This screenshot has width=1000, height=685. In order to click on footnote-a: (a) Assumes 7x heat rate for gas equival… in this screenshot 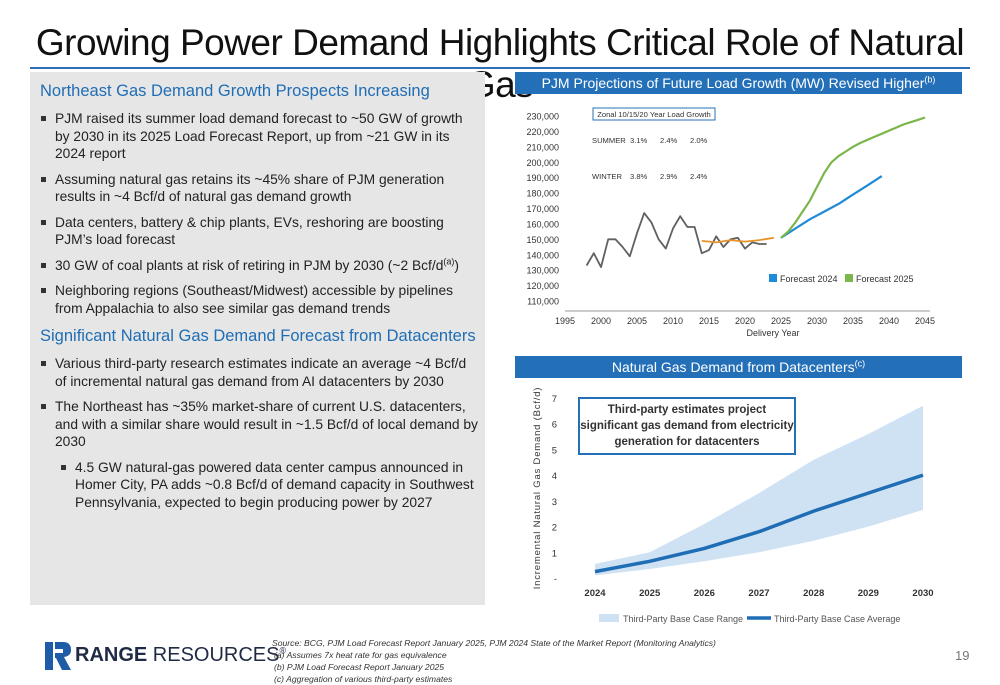, I will do `click(360, 655)`.